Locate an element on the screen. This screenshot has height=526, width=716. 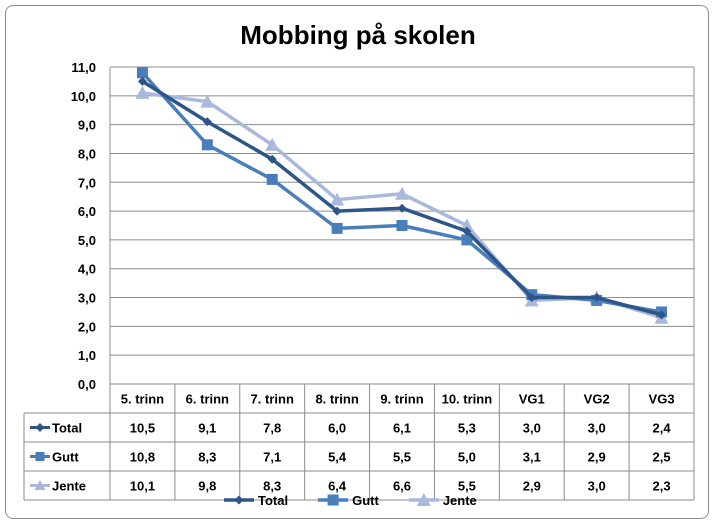
y-tick-label: 11,0 is located at coordinates (83, 67).